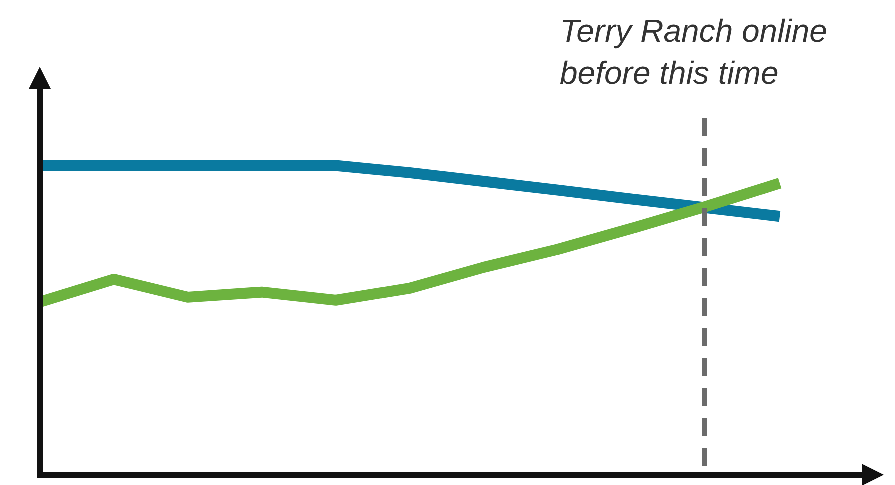 The width and height of the screenshot is (895, 485). I want to click on text: Terry Ranch online before this time, so click(694, 52).